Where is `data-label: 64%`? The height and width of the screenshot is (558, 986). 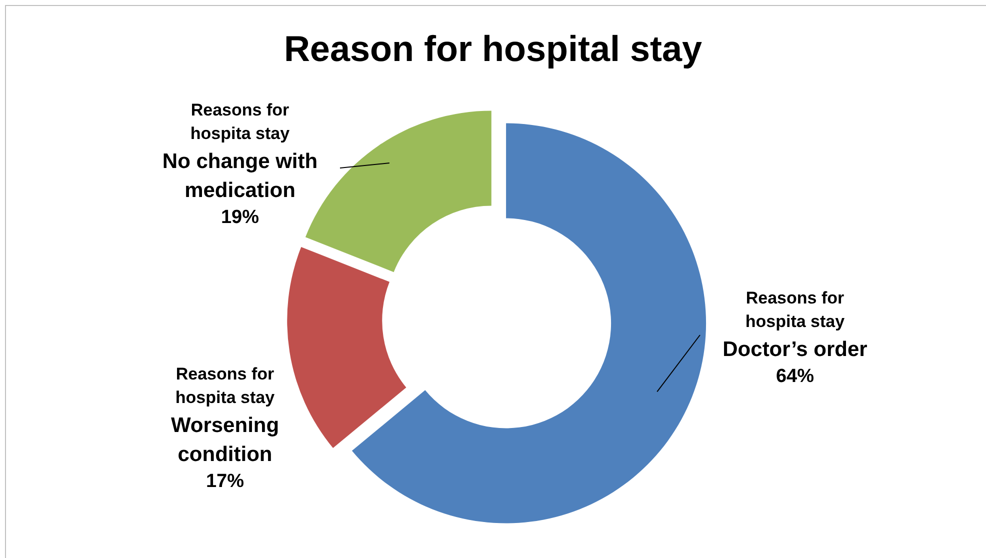 data-label: 64% is located at coordinates (795, 377).